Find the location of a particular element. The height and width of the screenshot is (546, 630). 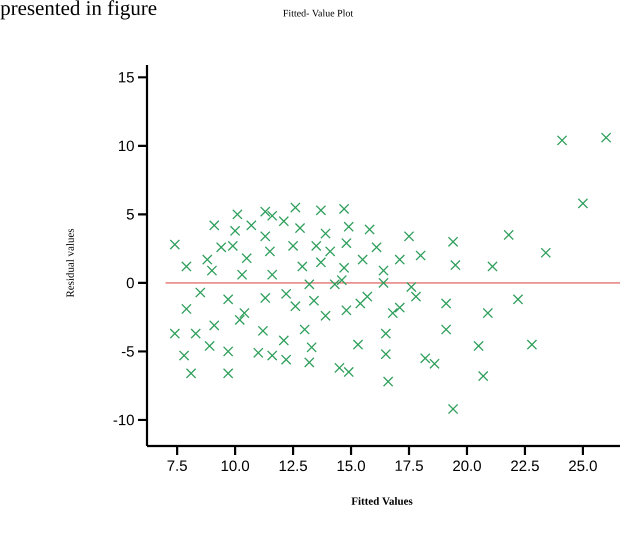

y-tick-label: 15 is located at coordinates (126, 77).